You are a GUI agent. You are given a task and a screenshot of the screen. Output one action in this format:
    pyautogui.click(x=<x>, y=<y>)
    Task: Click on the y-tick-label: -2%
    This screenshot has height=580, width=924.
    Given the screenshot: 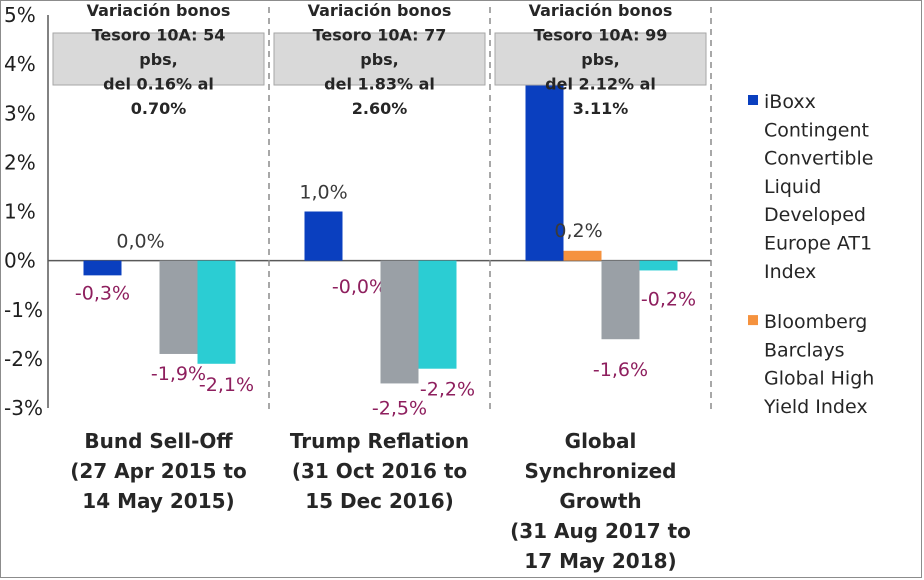 What is the action you would take?
    pyautogui.click(x=23, y=359)
    